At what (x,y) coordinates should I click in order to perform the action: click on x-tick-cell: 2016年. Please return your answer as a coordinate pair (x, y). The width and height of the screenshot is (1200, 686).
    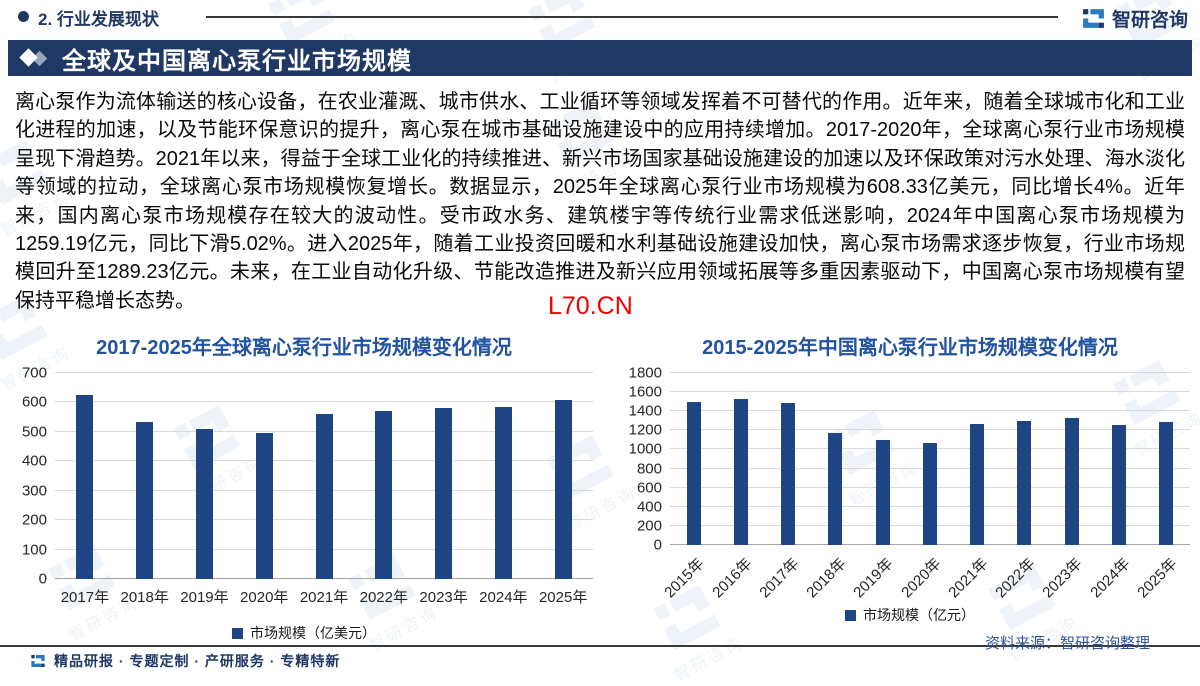
    Looking at the image, I should click on (736, 573).